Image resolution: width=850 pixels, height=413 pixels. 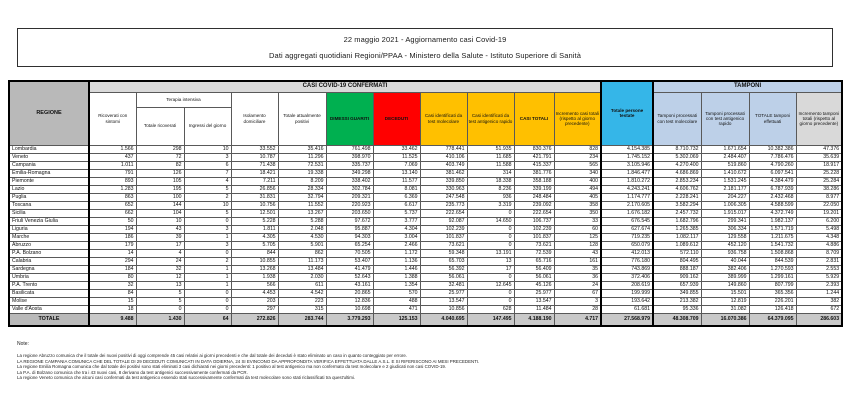 I want to click on header-regione: REGIONE, so click(x=49, y=113).